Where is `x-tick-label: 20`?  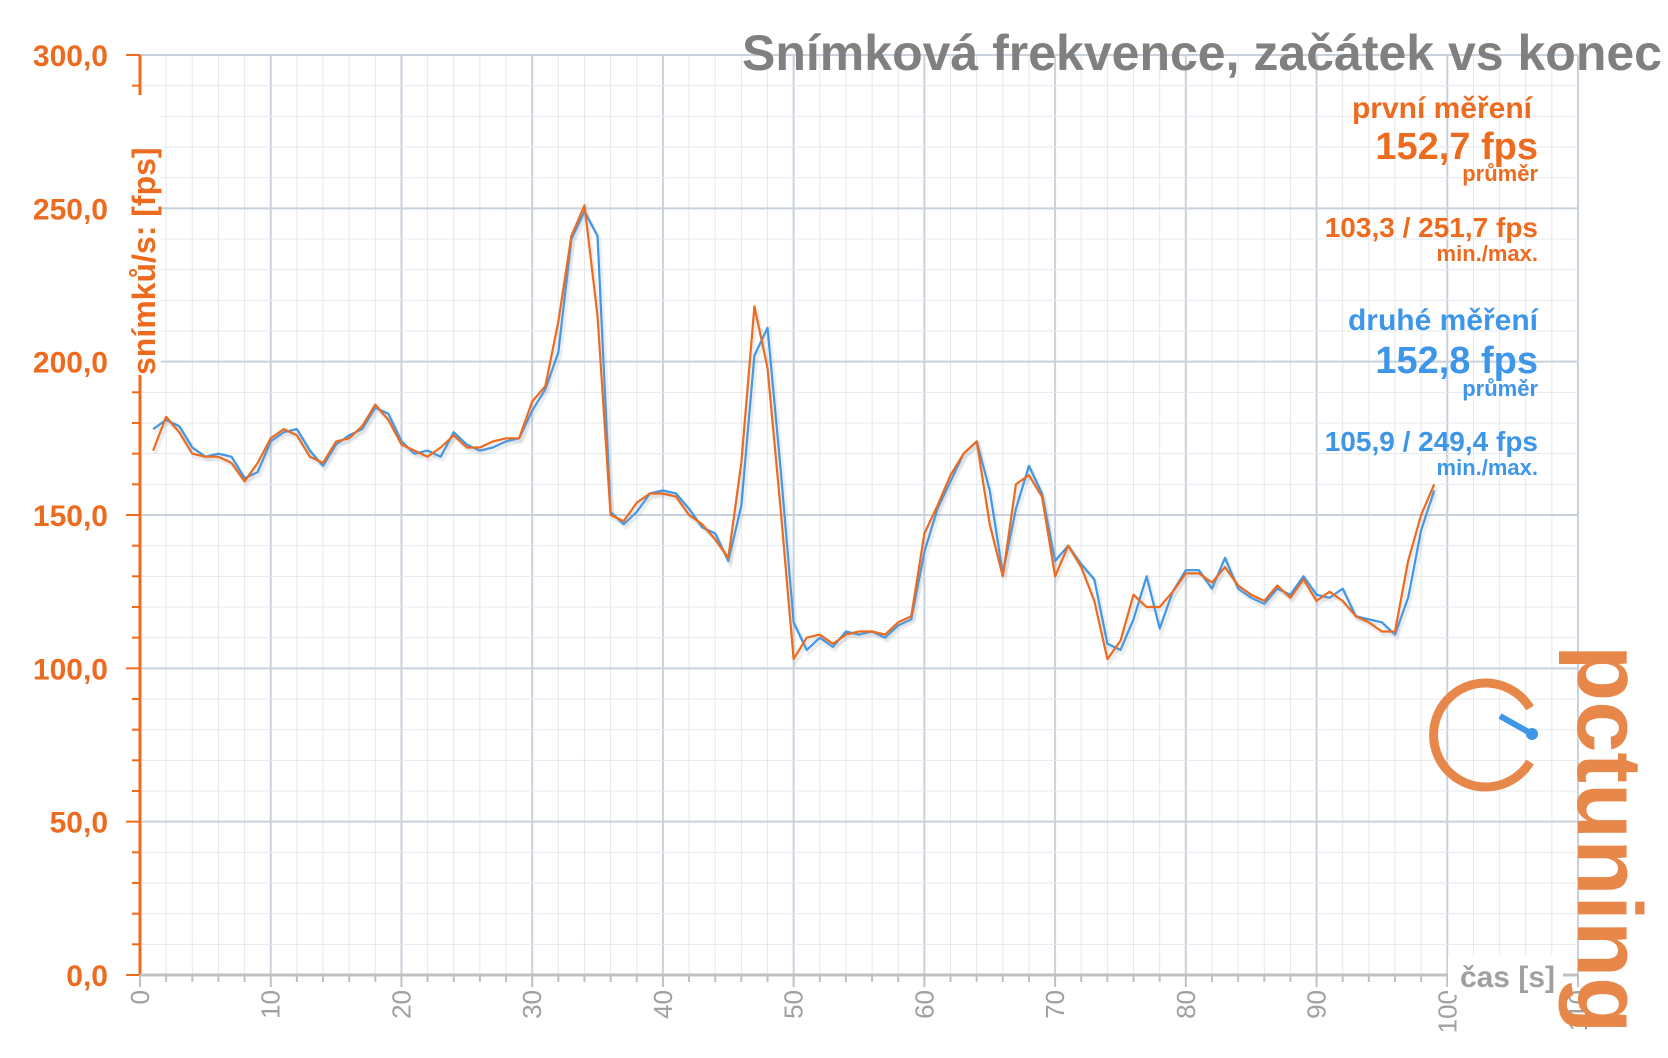
x-tick-label: 20 is located at coordinates (401, 1004).